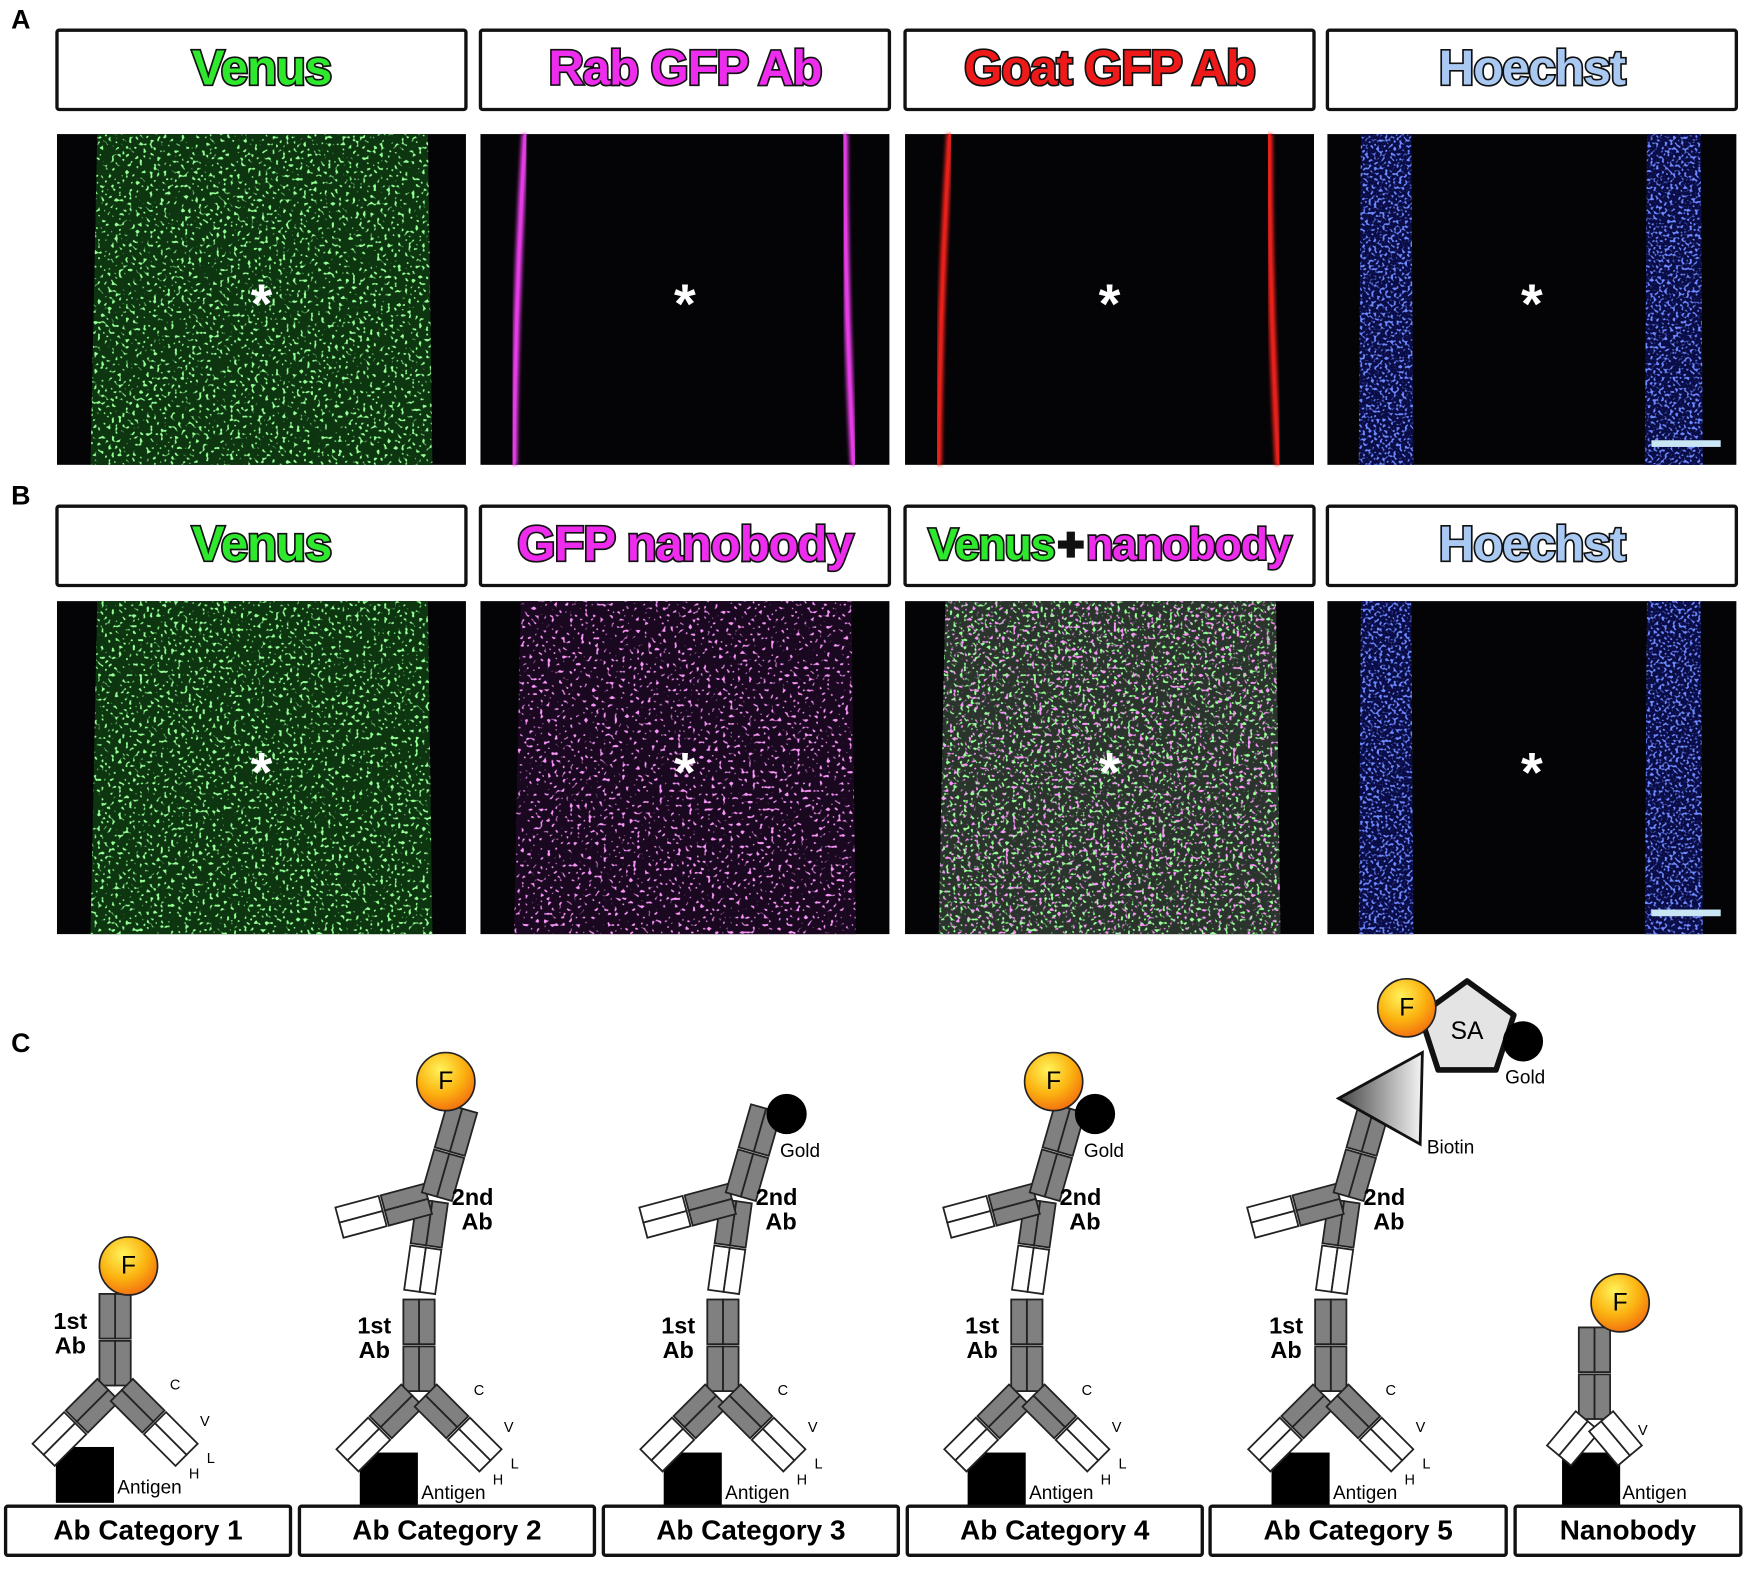 This screenshot has height=1571, width=1752. What do you see at coordinates (1055, 1529) in the screenshot?
I see `category-name: Ab Category 4` at bounding box center [1055, 1529].